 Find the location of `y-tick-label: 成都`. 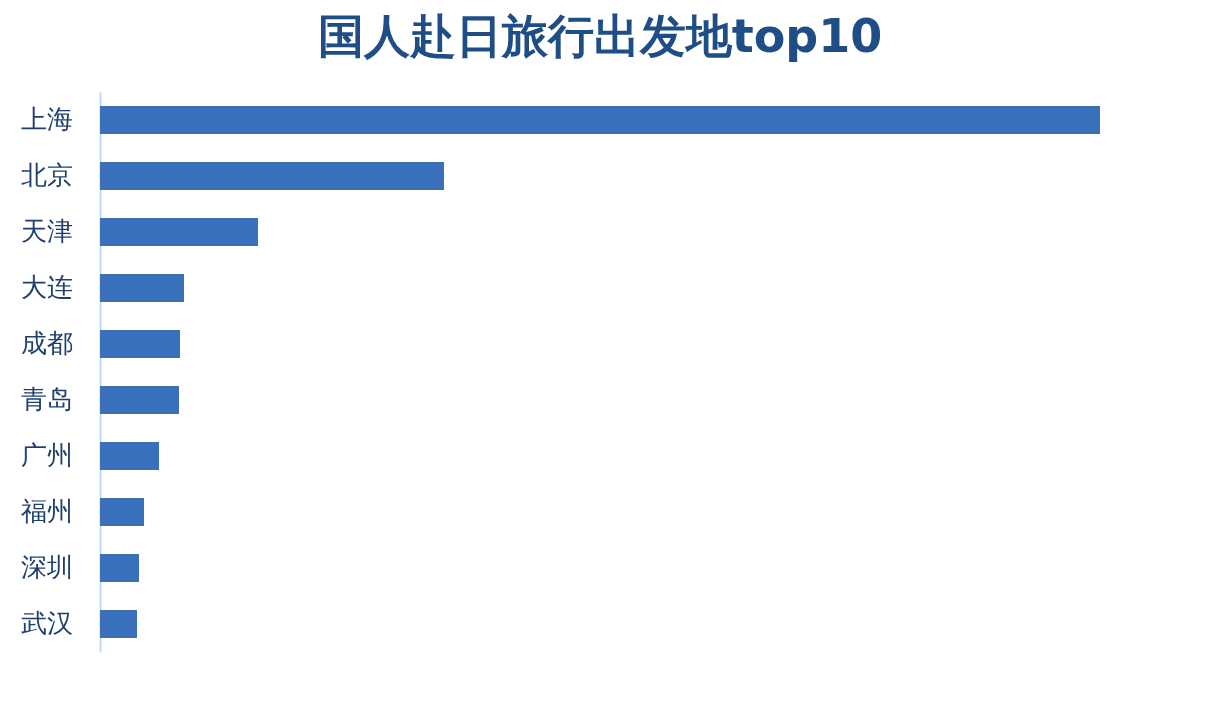

y-tick-label: 成都 is located at coordinates (46, 343).